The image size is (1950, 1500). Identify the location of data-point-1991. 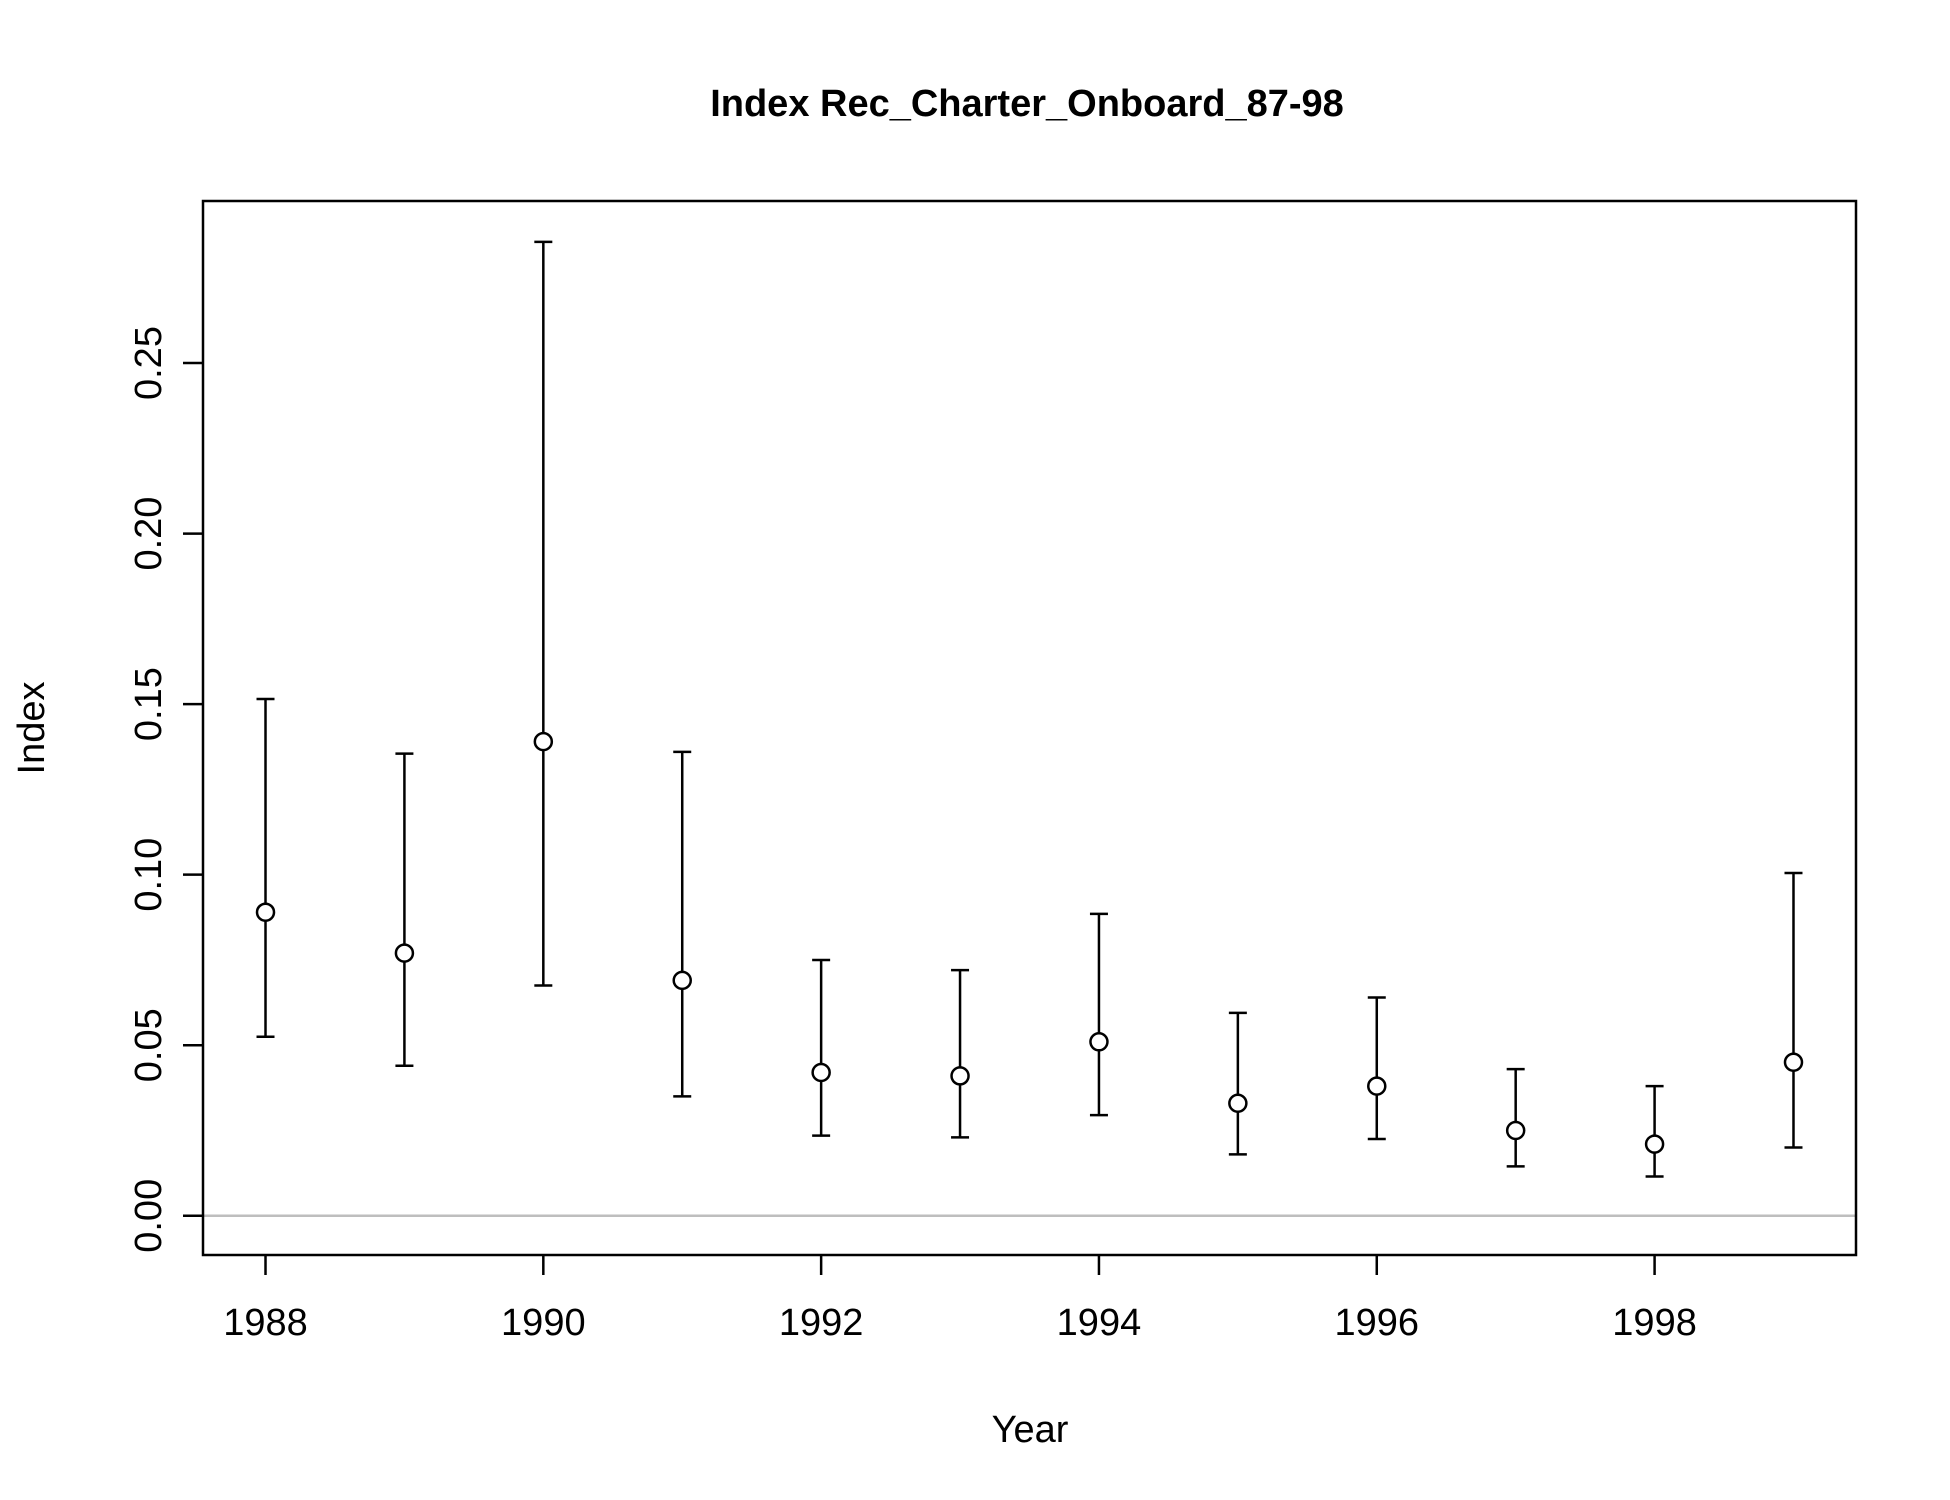
(682, 980).